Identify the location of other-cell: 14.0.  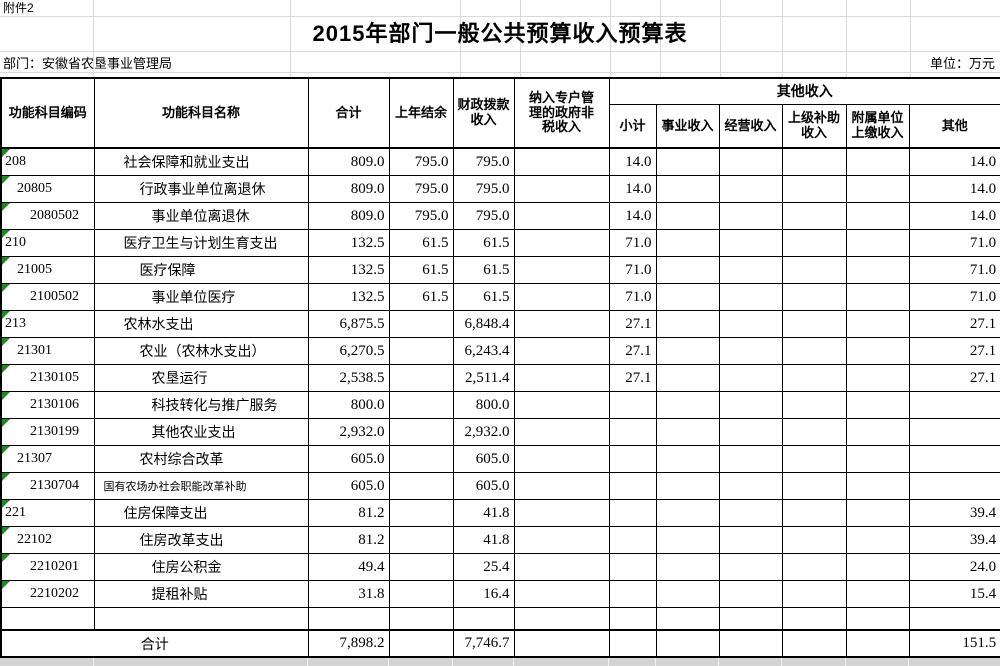
(954, 216).